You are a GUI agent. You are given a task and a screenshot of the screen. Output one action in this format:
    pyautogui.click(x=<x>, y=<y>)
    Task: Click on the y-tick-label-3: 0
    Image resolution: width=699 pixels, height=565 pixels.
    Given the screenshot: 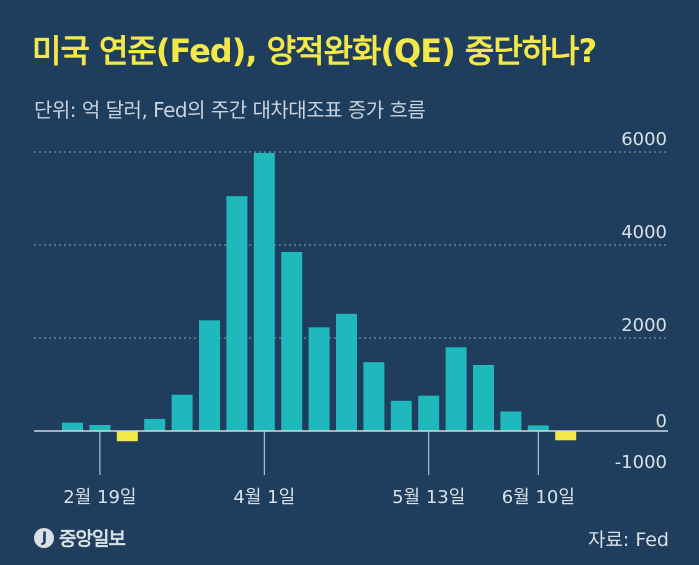 What is the action you would take?
    pyautogui.click(x=661, y=421)
    